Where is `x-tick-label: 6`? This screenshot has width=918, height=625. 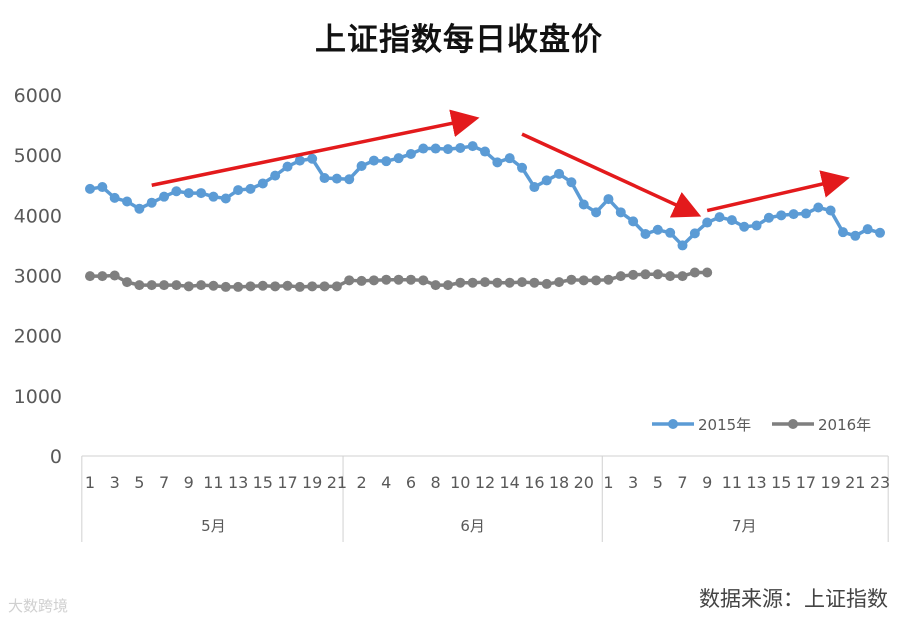
x-tick-label: 6 is located at coordinates (411, 482).